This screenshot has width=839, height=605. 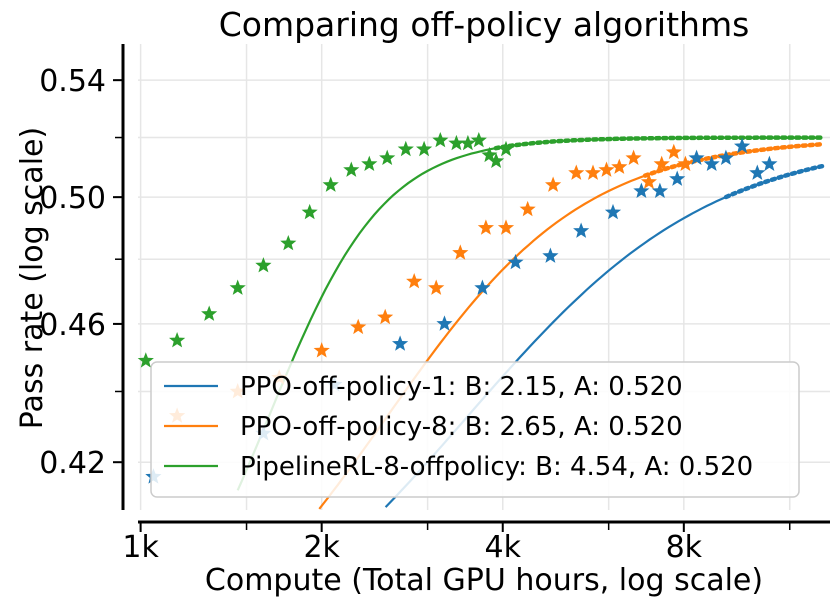 What do you see at coordinates (461, 387) in the screenshot?
I see `legend-entry-label: PPO-off-policy-1: B: 2.15, A: 0.520` at bounding box center [461, 387].